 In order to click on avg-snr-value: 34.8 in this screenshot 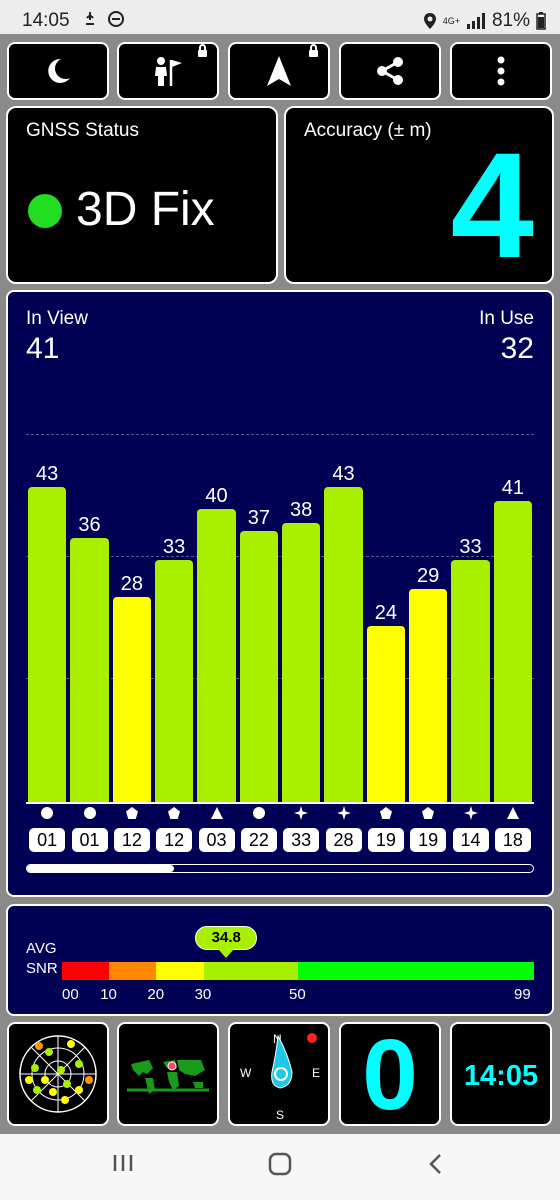, I will do `click(226, 938)`.